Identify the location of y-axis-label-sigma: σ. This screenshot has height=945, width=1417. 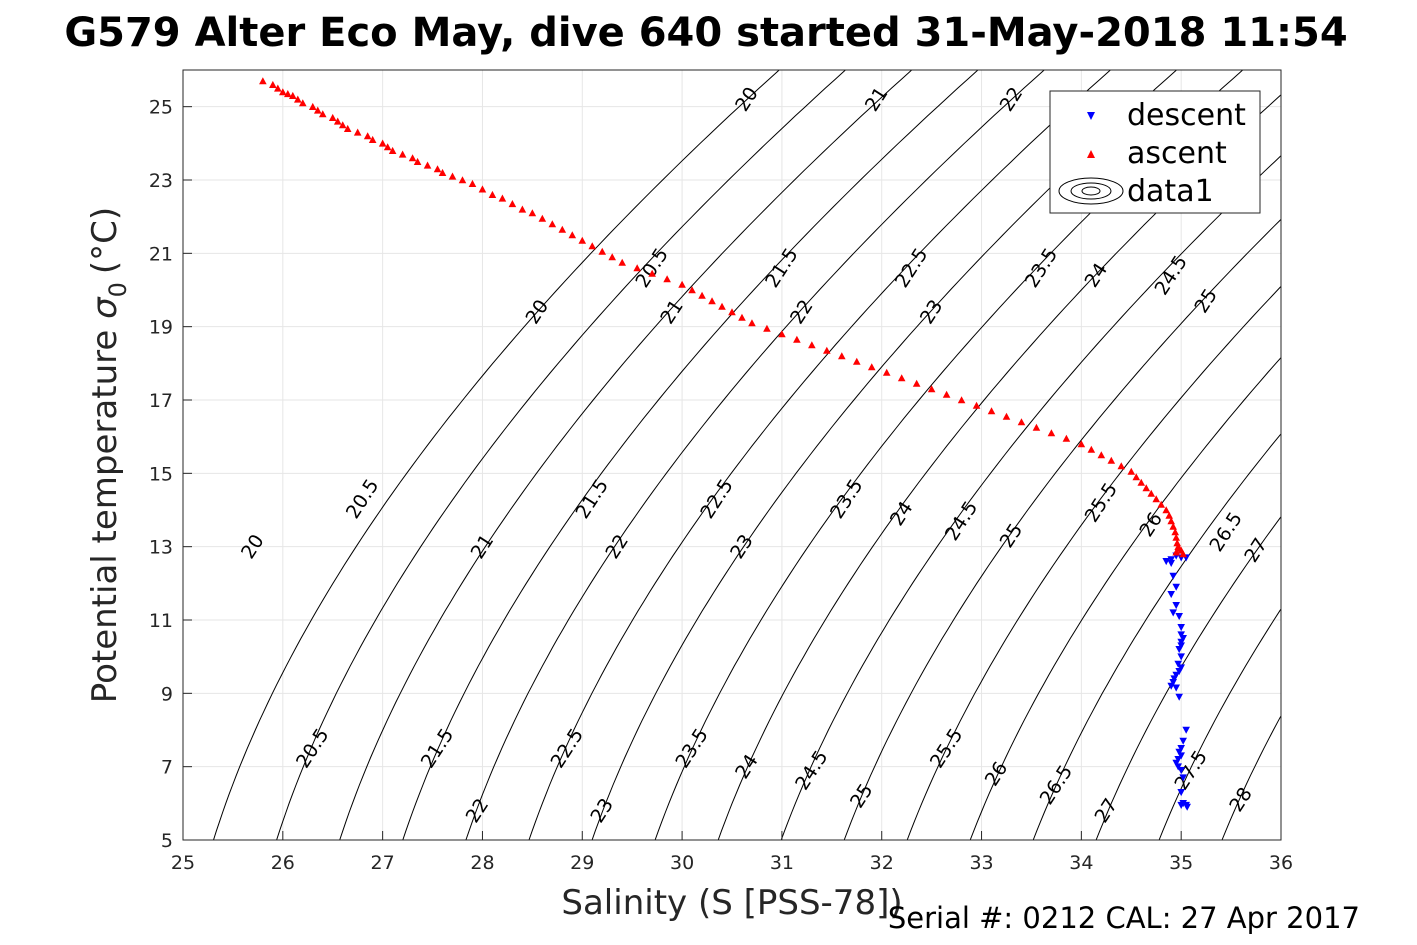
(105, 307).